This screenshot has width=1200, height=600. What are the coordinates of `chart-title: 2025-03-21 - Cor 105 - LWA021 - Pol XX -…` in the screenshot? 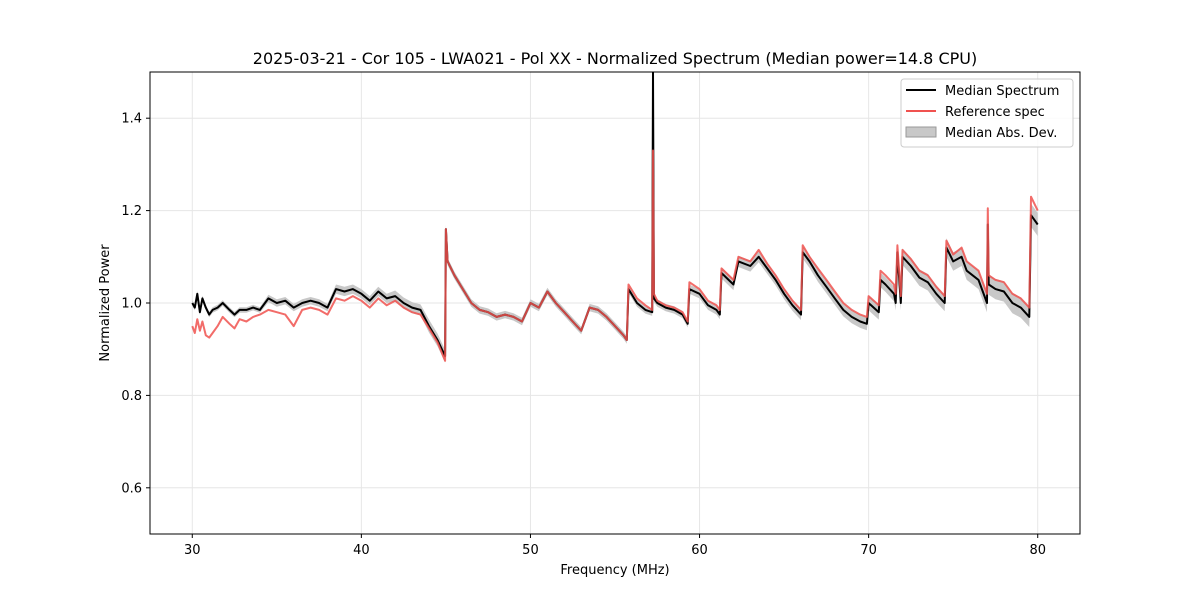 It's located at (615, 58).